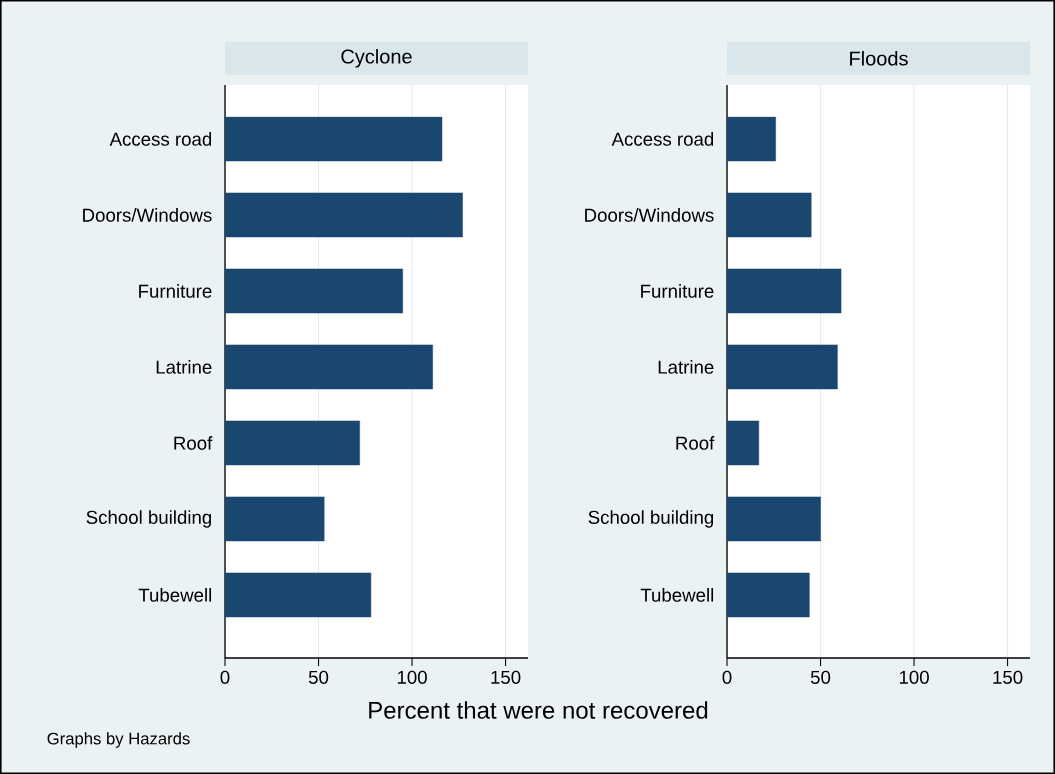 The width and height of the screenshot is (1055, 774). What do you see at coordinates (538, 710) in the screenshot?
I see `x-axis-title: Percent that were not recovered` at bounding box center [538, 710].